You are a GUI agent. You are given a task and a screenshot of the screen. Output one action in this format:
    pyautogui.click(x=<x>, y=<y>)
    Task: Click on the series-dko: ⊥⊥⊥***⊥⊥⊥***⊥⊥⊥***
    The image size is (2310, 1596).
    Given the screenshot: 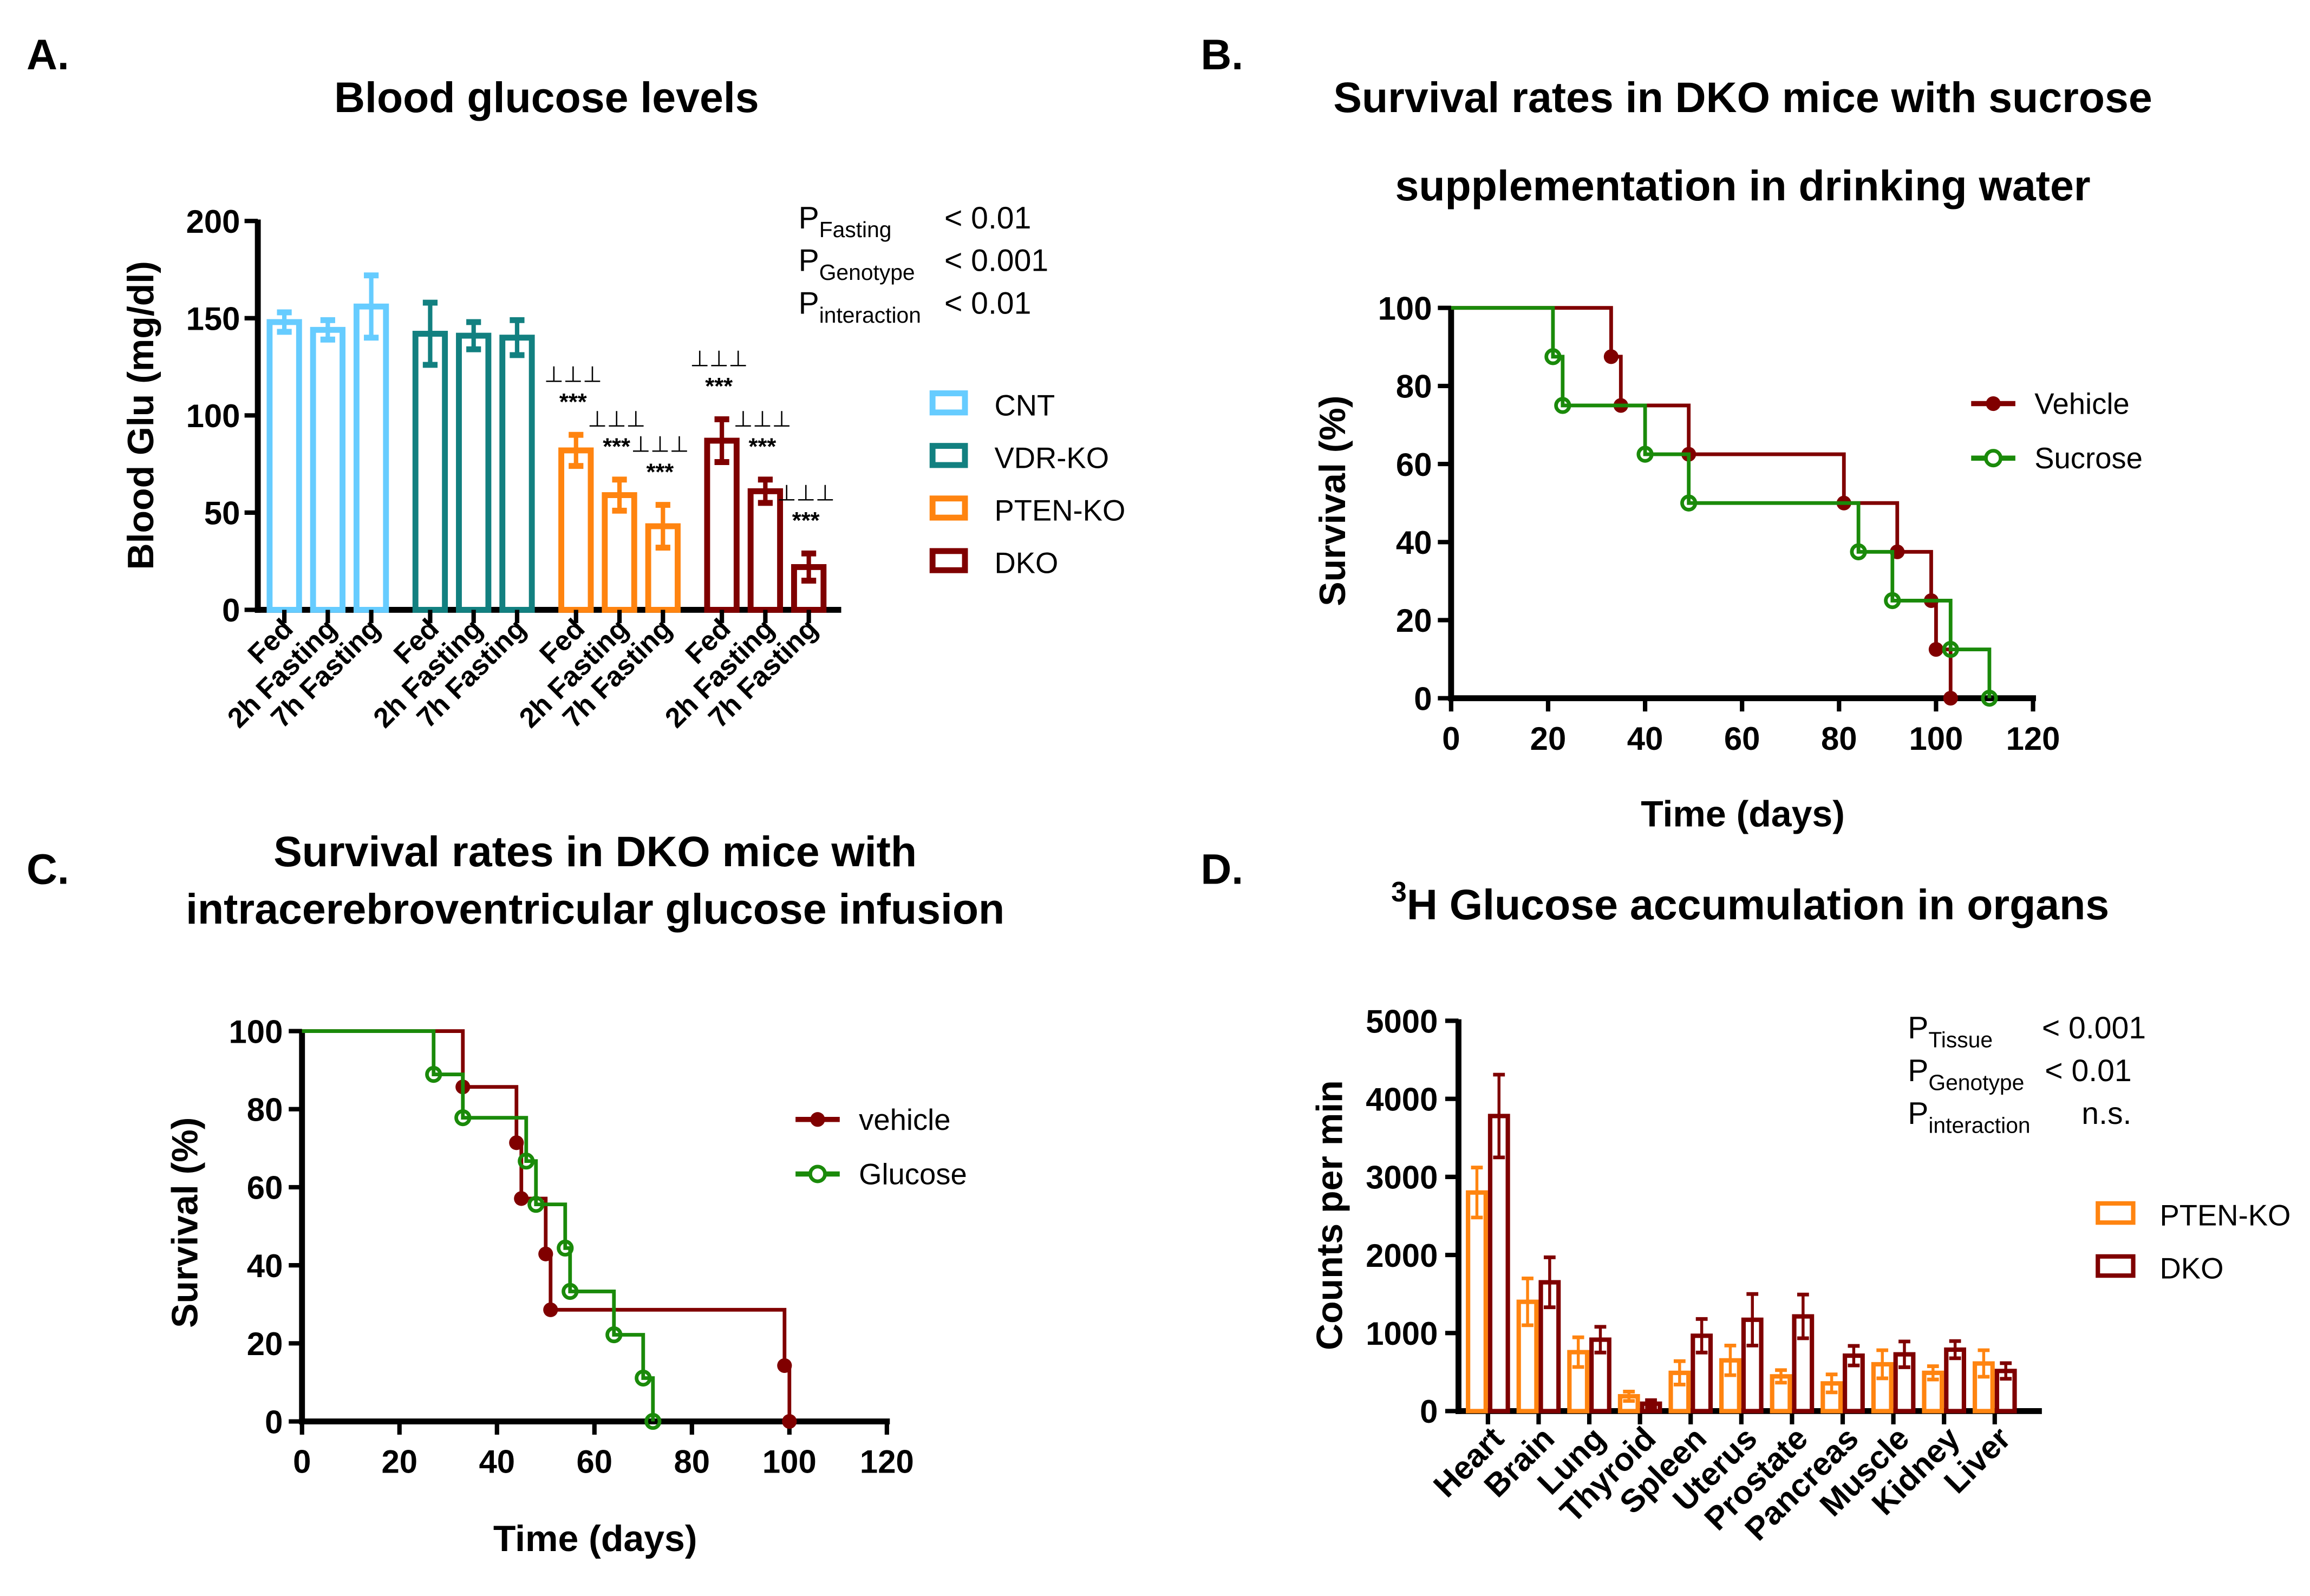 What is the action you would take?
    pyautogui.click(x=762, y=479)
    